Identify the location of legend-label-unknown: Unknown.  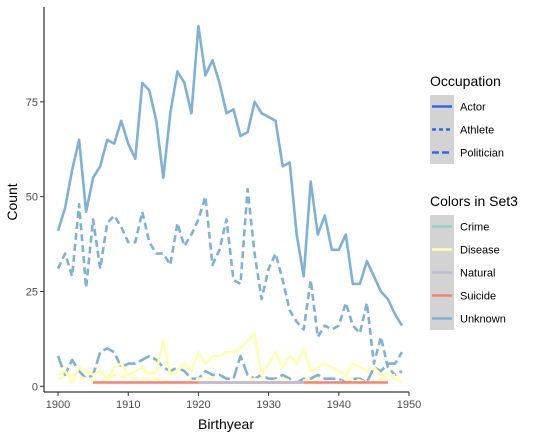
(483, 320).